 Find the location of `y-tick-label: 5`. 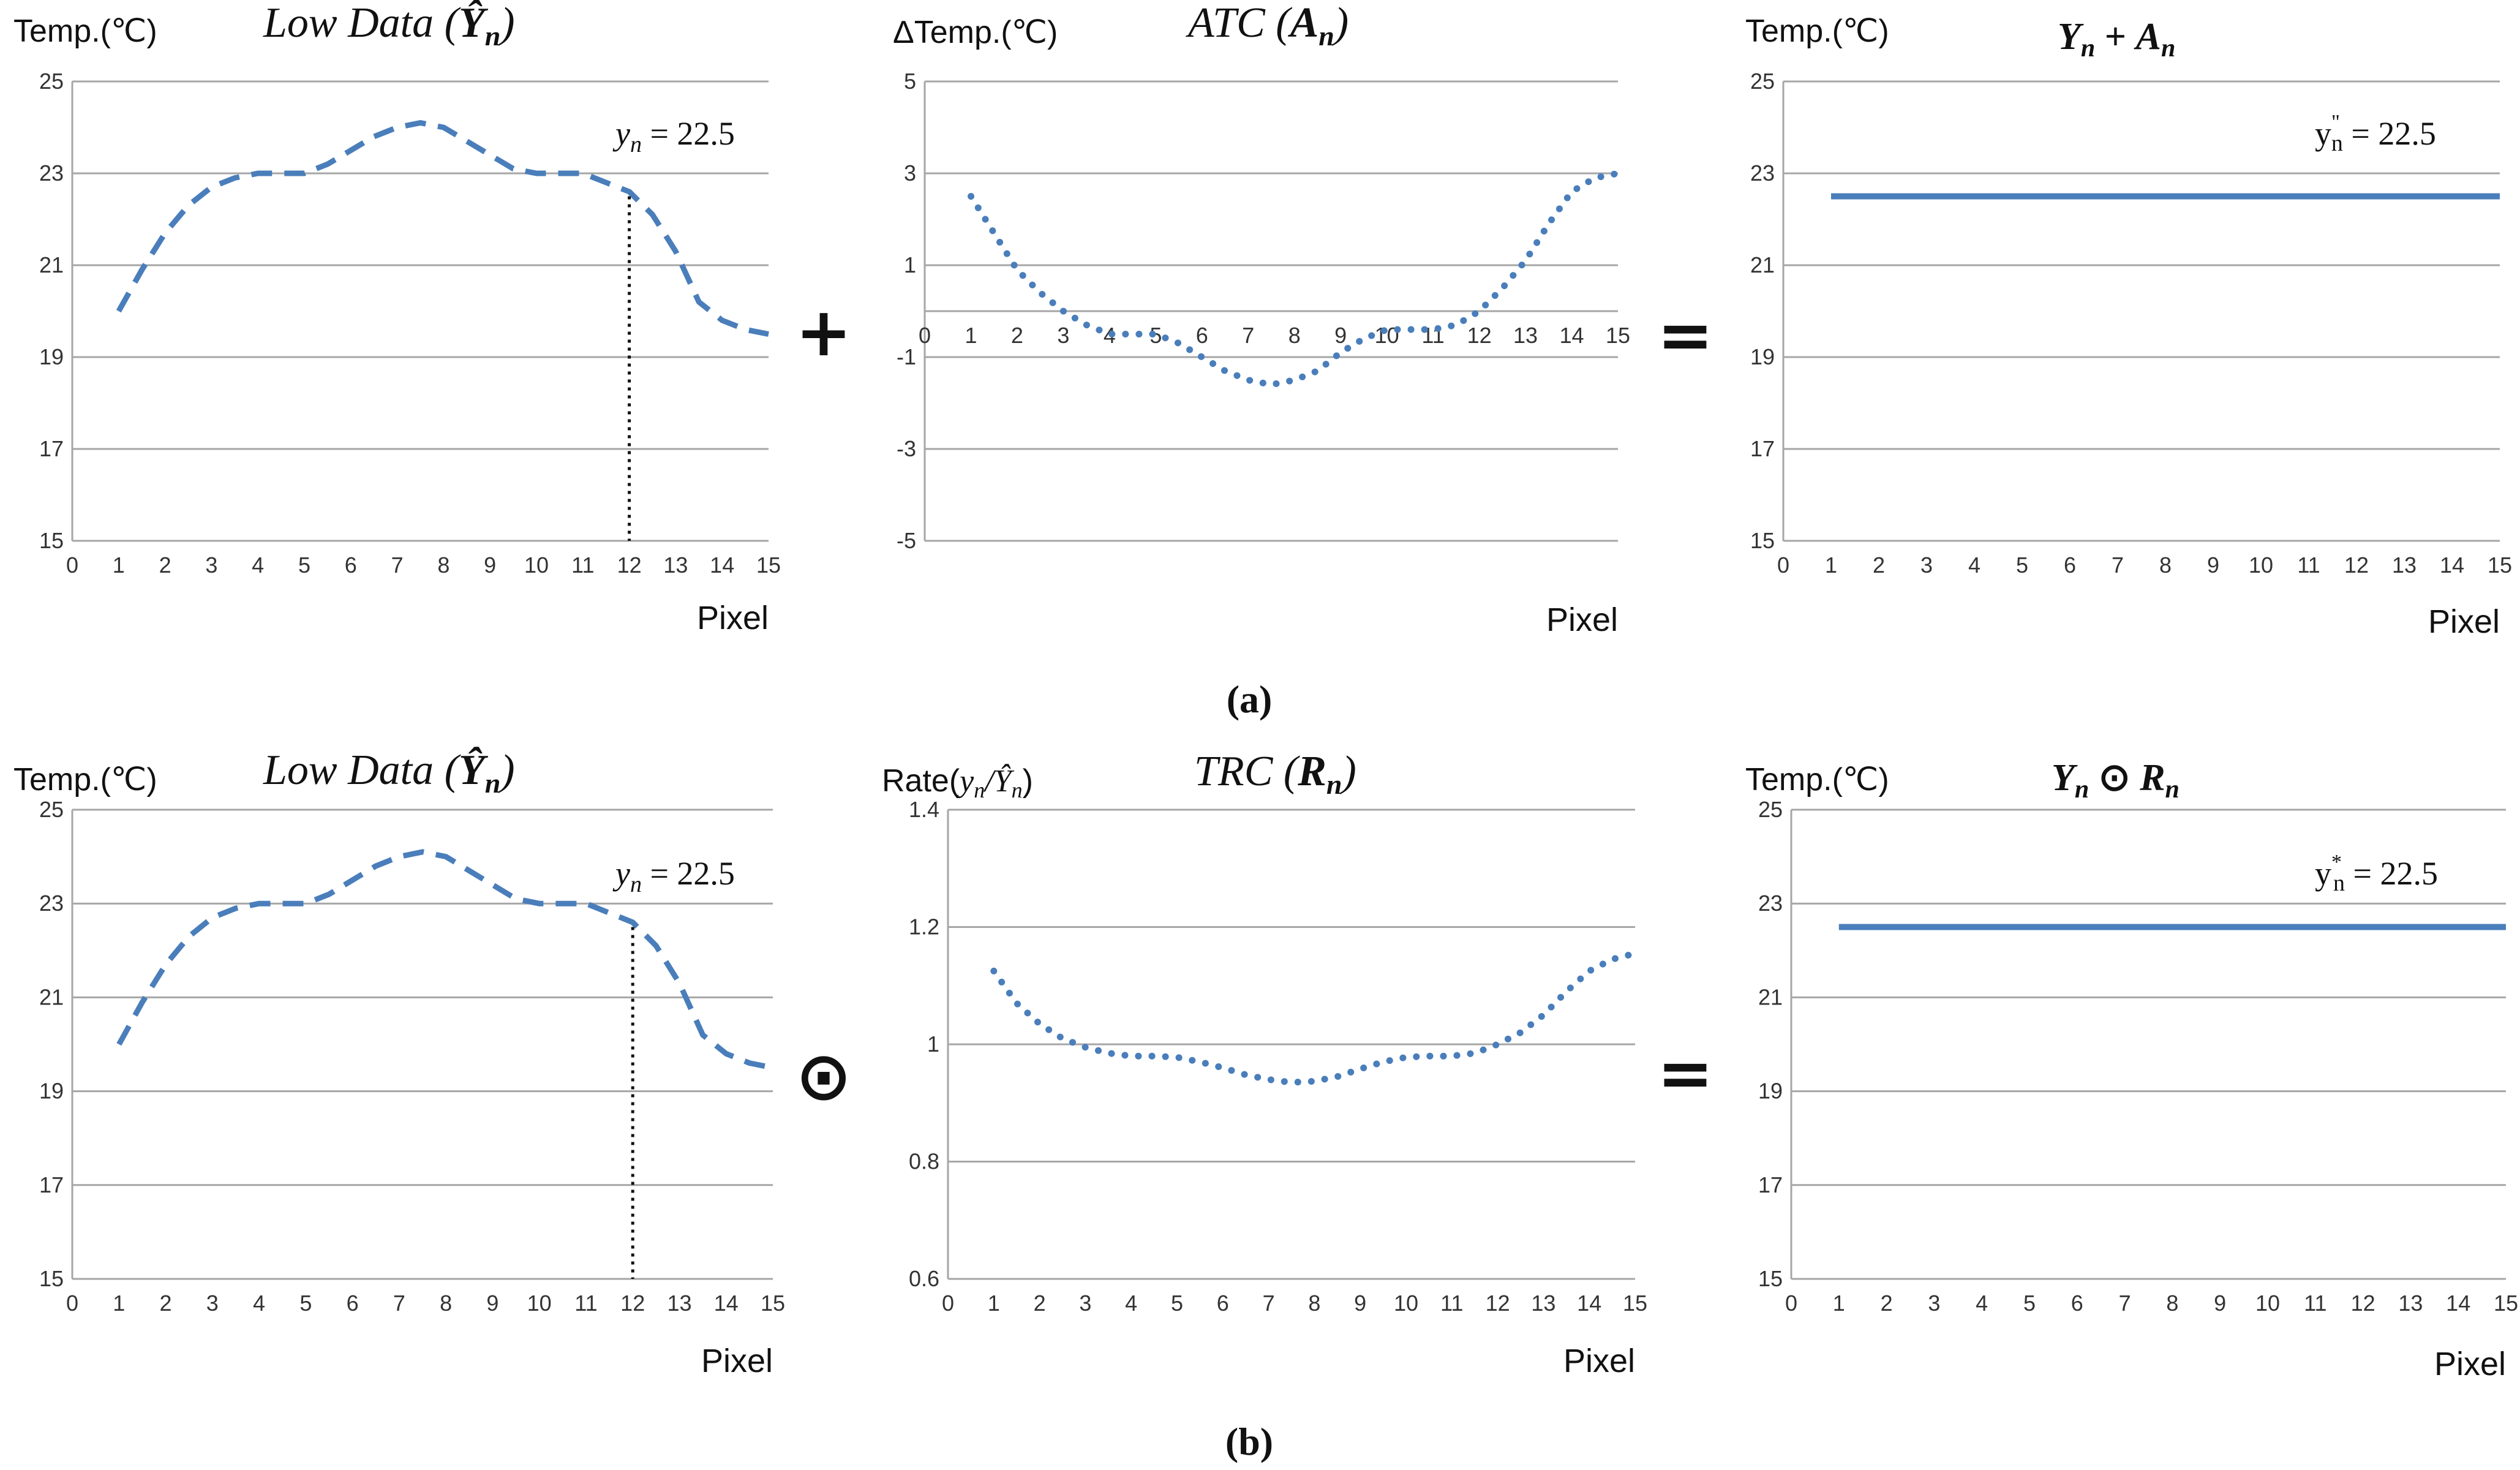

y-tick-label: 5 is located at coordinates (910, 82).